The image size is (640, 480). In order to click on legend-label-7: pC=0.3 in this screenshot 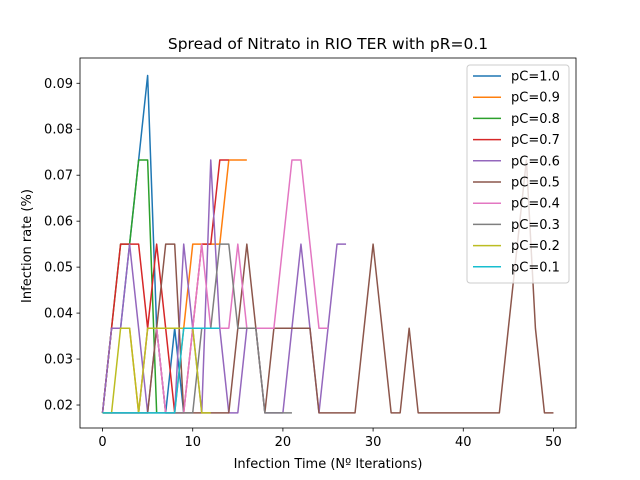, I will do `click(535, 225)`.